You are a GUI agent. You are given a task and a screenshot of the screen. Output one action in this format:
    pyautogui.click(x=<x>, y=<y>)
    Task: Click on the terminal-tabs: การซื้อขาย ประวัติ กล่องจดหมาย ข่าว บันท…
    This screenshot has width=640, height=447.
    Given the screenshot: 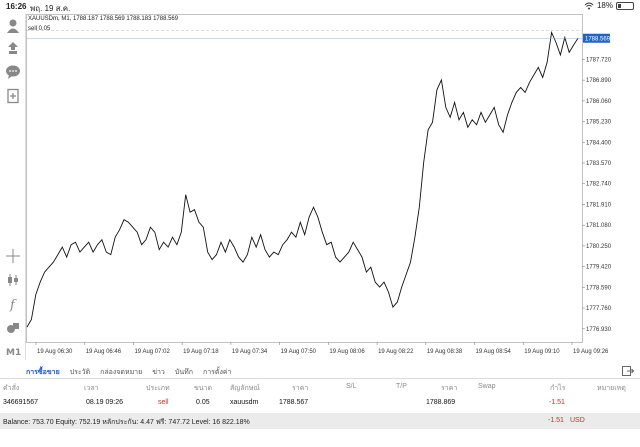 What is the action you would take?
    pyautogui.click(x=128, y=373)
    